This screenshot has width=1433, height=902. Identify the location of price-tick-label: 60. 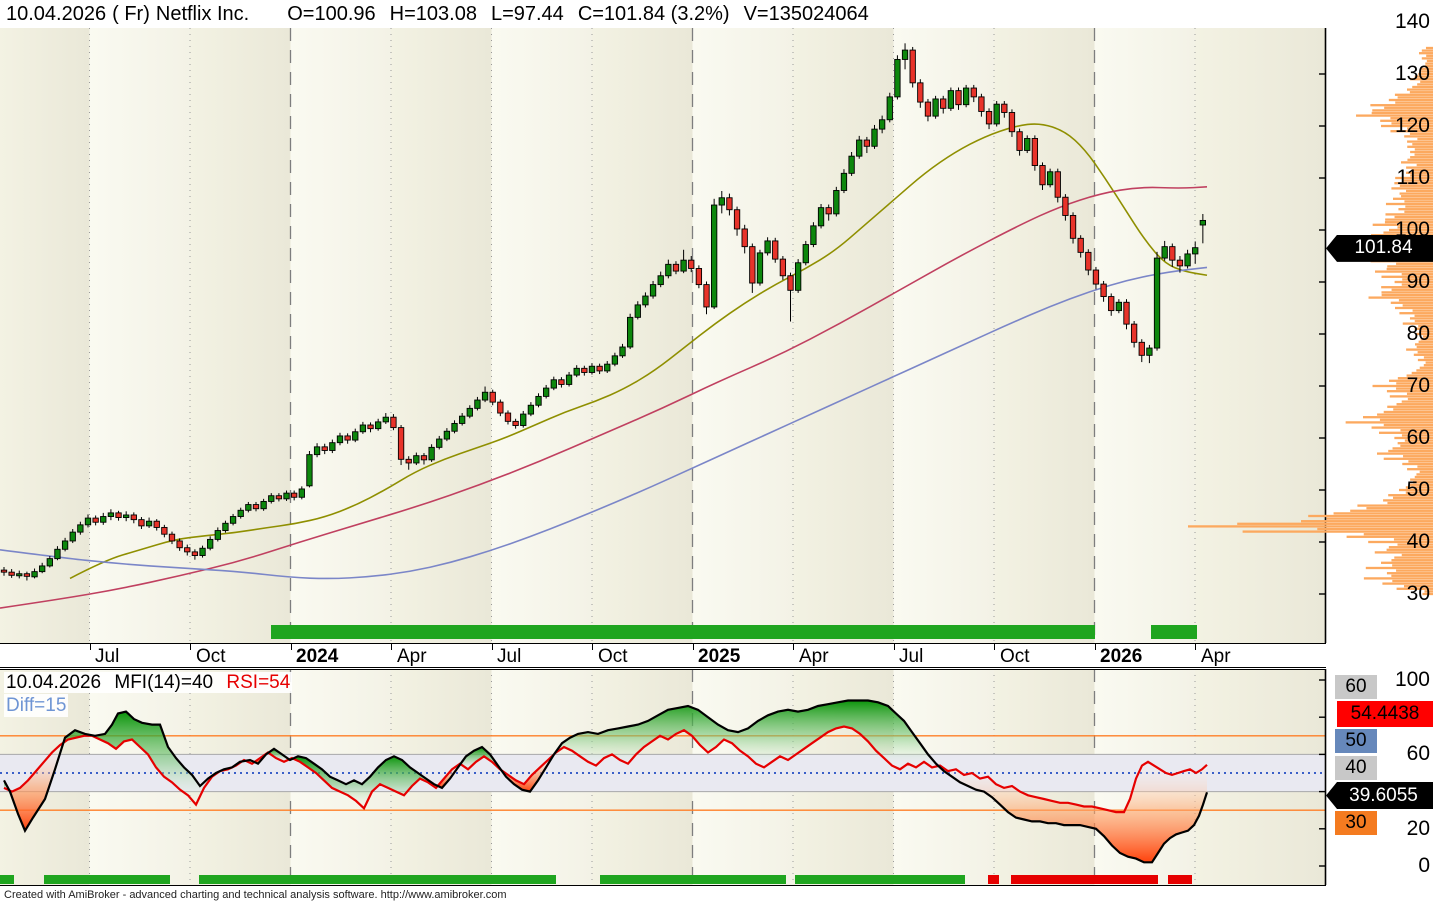
(1418, 437).